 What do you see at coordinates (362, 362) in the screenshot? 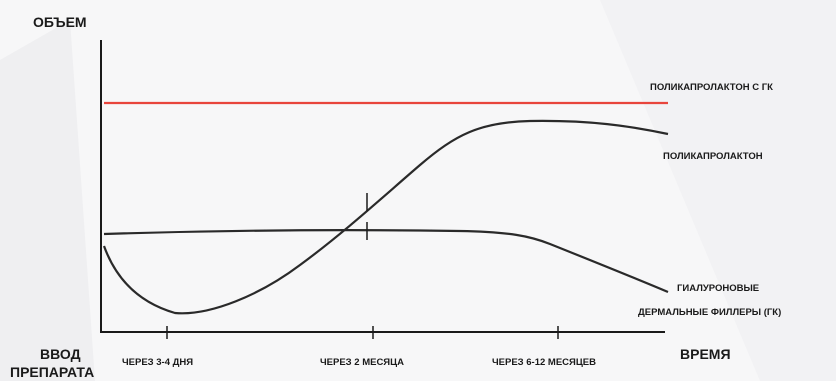
I see `x-tick-label-2: ЧЕРЕЗ 2 МЕСЯЦА` at bounding box center [362, 362].